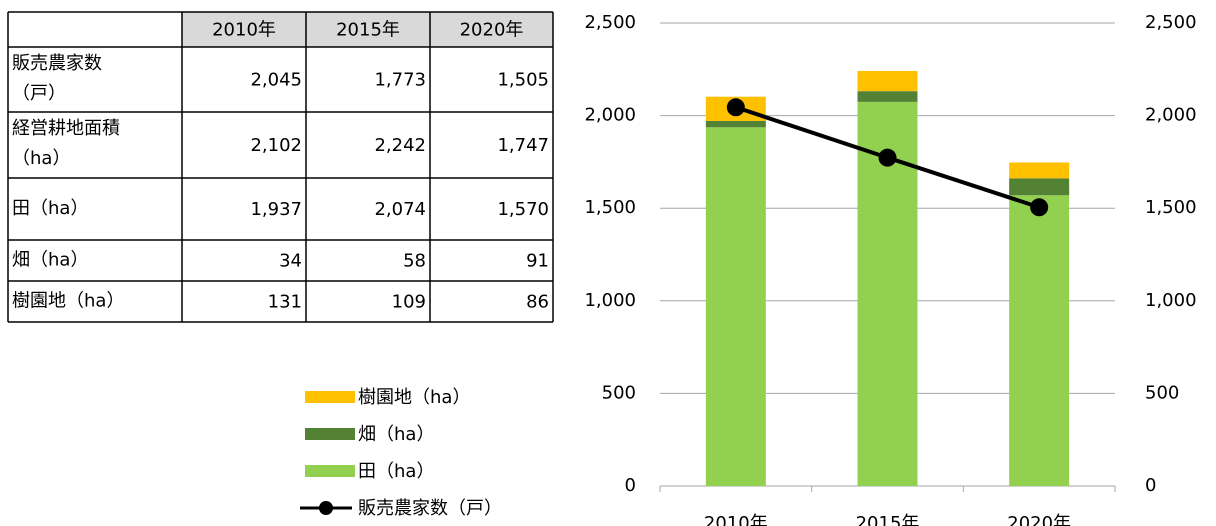 The height and width of the screenshot is (526, 1216). What do you see at coordinates (50, 208) in the screenshot?
I see `row-label: 田（ha）` at bounding box center [50, 208].